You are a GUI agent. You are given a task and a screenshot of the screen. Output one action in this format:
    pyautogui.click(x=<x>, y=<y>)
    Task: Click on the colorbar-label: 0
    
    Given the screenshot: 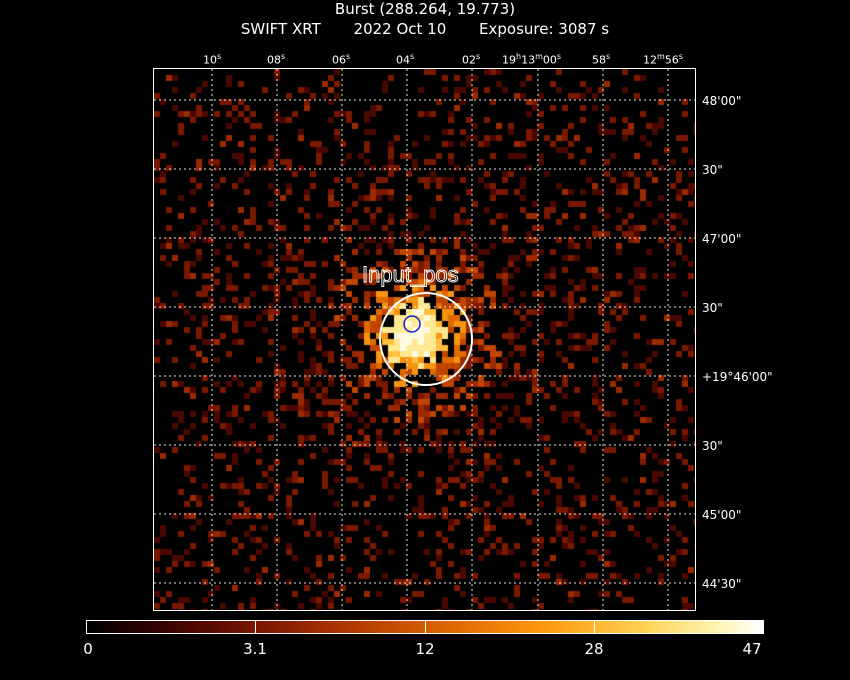 What is the action you would take?
    pyautogui.click(x=88, y=649)
    